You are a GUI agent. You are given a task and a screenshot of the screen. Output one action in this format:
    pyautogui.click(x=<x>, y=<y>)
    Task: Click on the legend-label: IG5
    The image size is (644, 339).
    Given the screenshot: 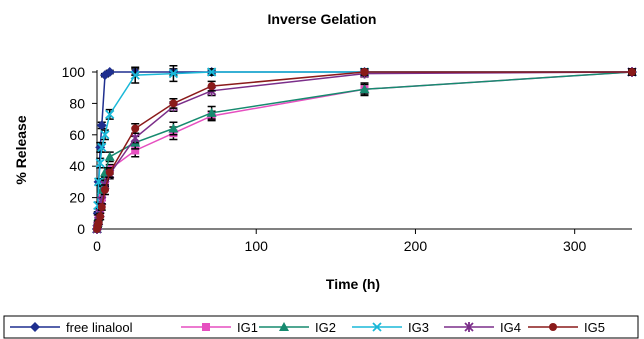 What is the action you would take?
    pyautogui.click(x=594, y=327)
    